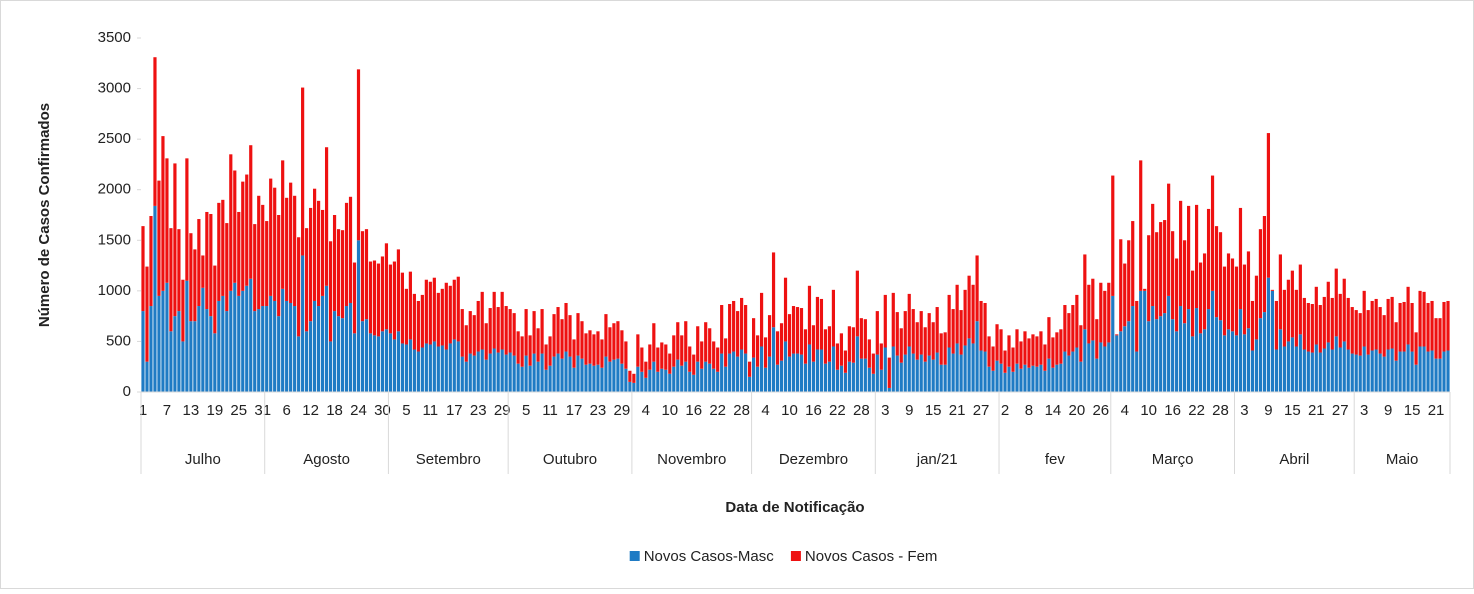  Describe the element at coordinates (1029, 410) in the screenshot. I see `x-tick-label: 8` at that location.